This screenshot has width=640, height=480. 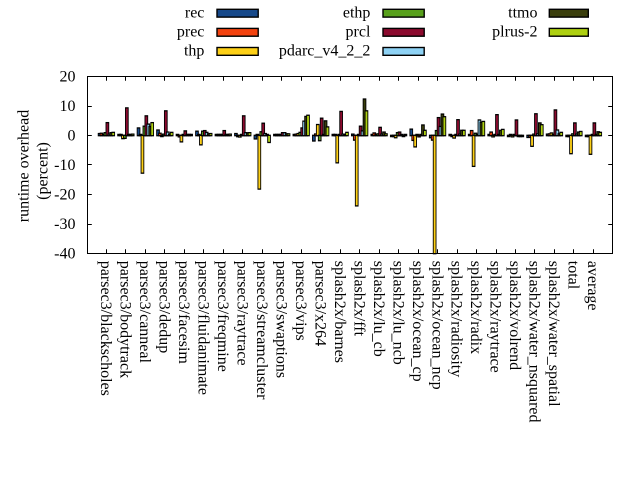 I want to click on svg-text: parsec3/swaptions, so click(x=280, y=319).